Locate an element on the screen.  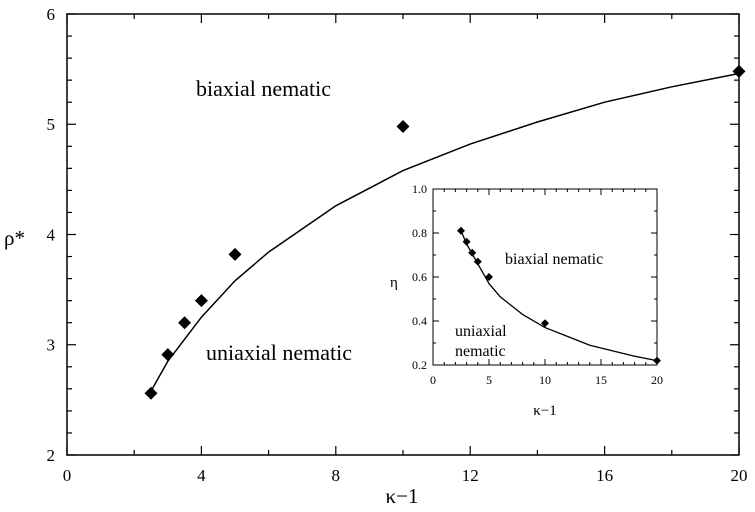
main-y-tick-label: 6 is located at coordinates (51, 14).